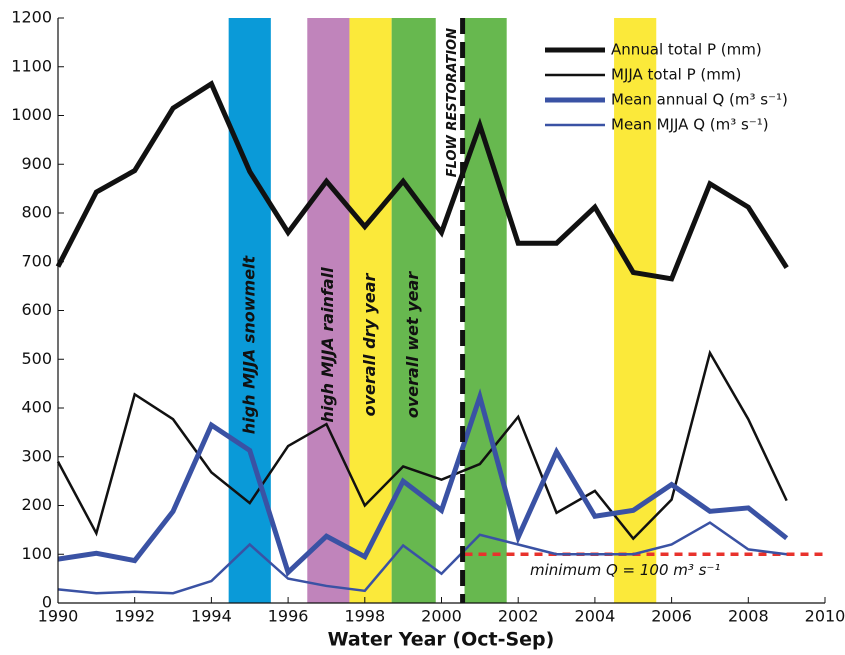  Describe the element at coordinates (364, 616) in the screenshot. I see `x-tick-label: 1998` at that location.